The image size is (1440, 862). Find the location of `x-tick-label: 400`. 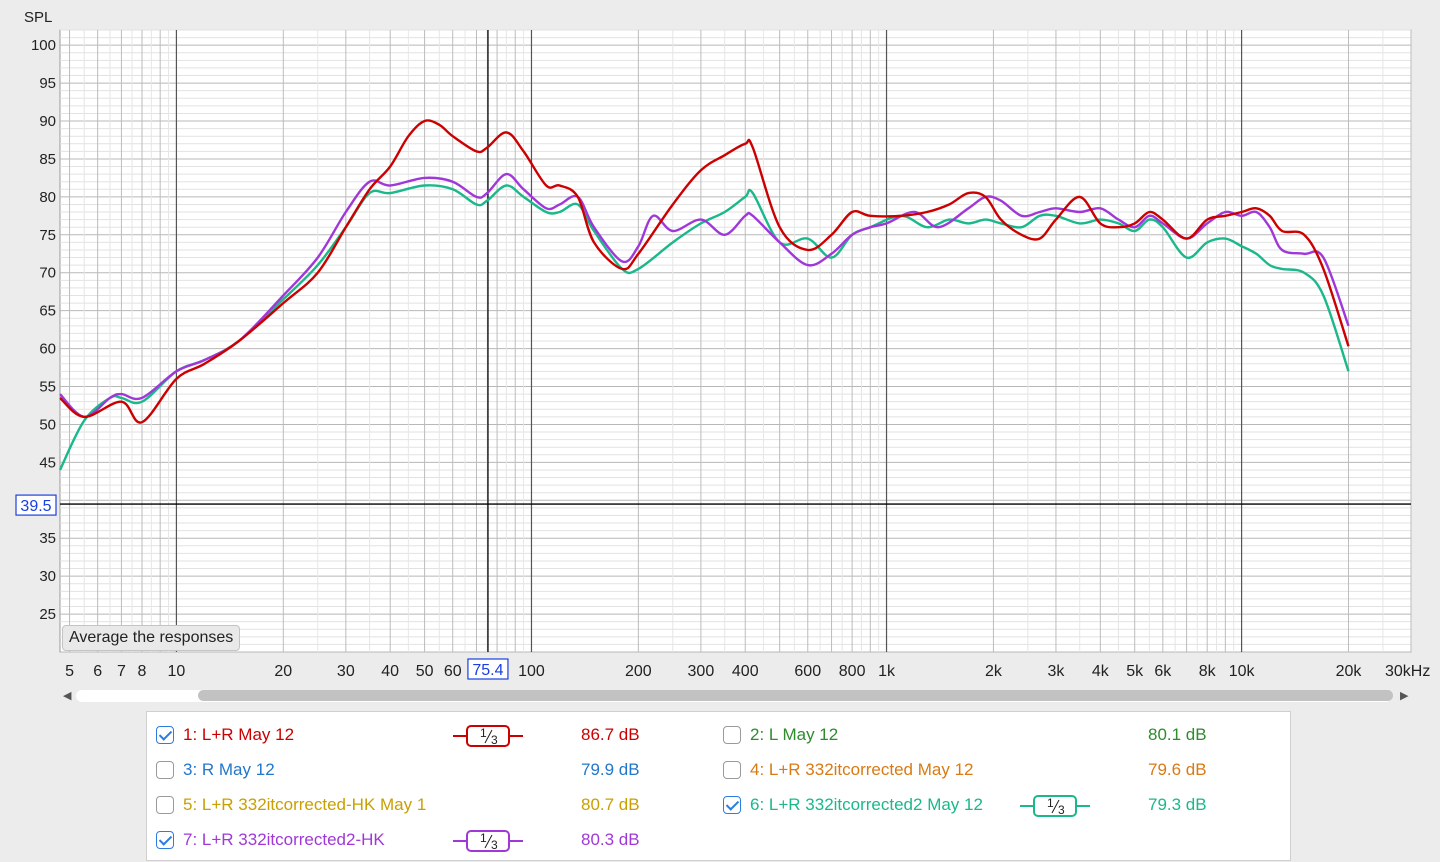

x-tick-label: 400 is located at coordinates (745, 671).